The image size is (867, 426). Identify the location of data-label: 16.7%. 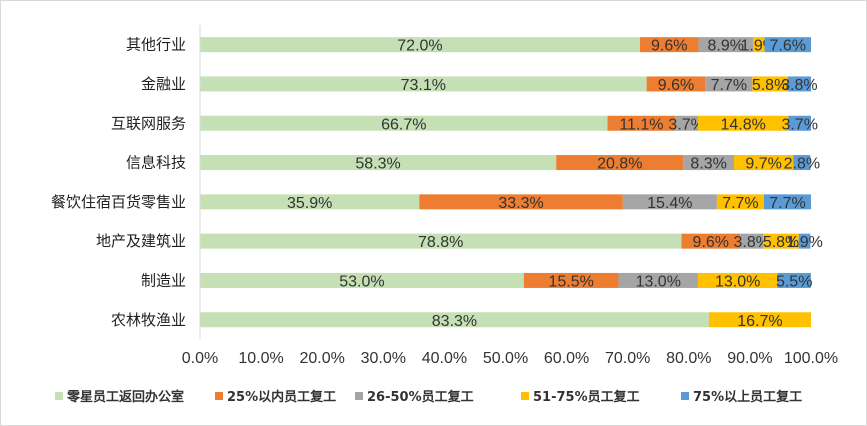
(759, 321).